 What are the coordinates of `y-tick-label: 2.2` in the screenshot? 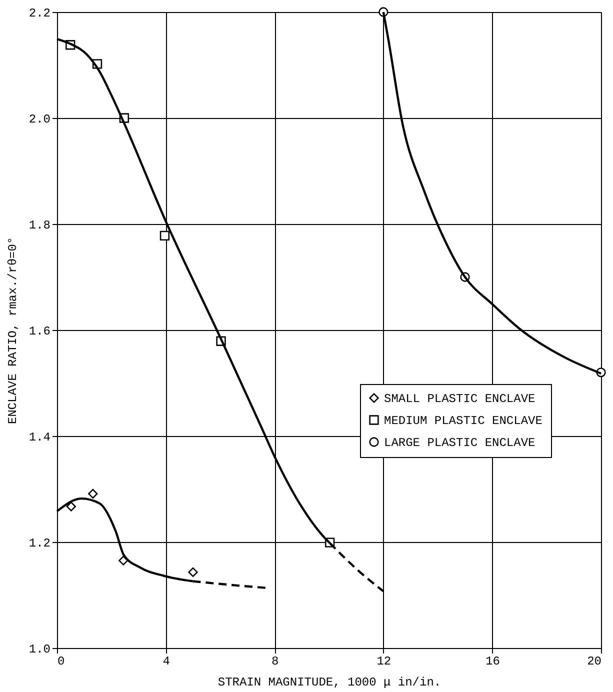 It's located at (39, 13).